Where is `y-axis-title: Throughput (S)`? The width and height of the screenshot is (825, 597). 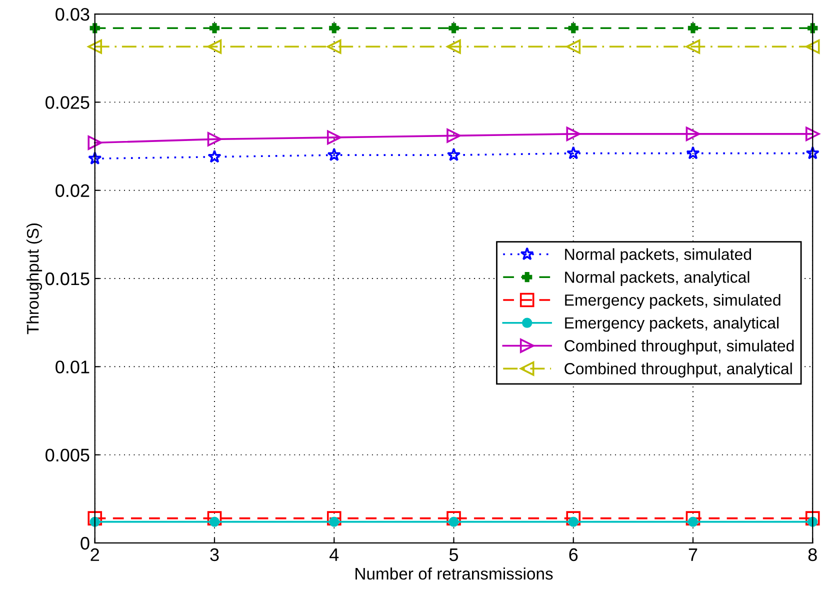
y-axis-title: Throughput (S) is located at coordinates (34, 278).